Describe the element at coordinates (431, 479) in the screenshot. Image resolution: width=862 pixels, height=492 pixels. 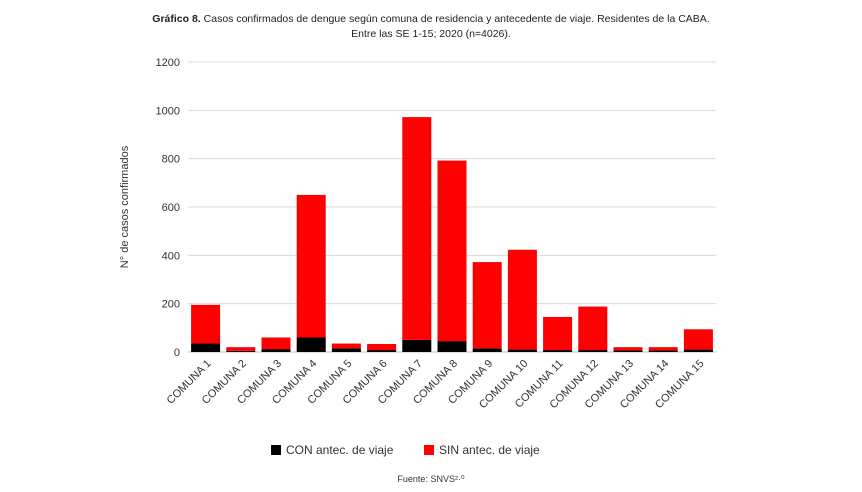
I see `source-note: Fuente: SNVS²·⁰` at that location.